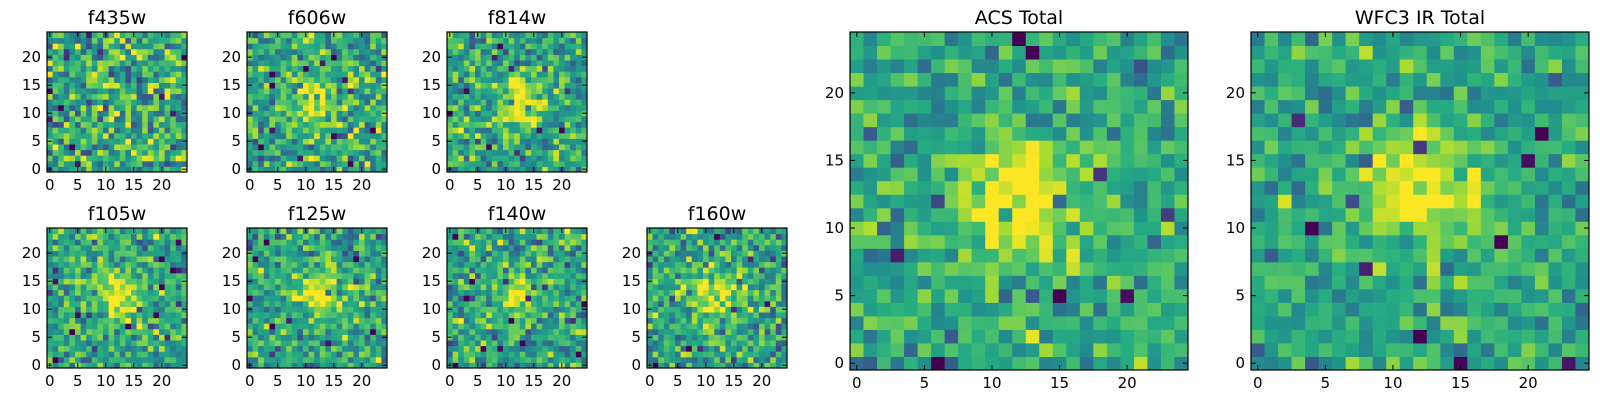  I want to click on panel-title: f125w, so click(317, 214).